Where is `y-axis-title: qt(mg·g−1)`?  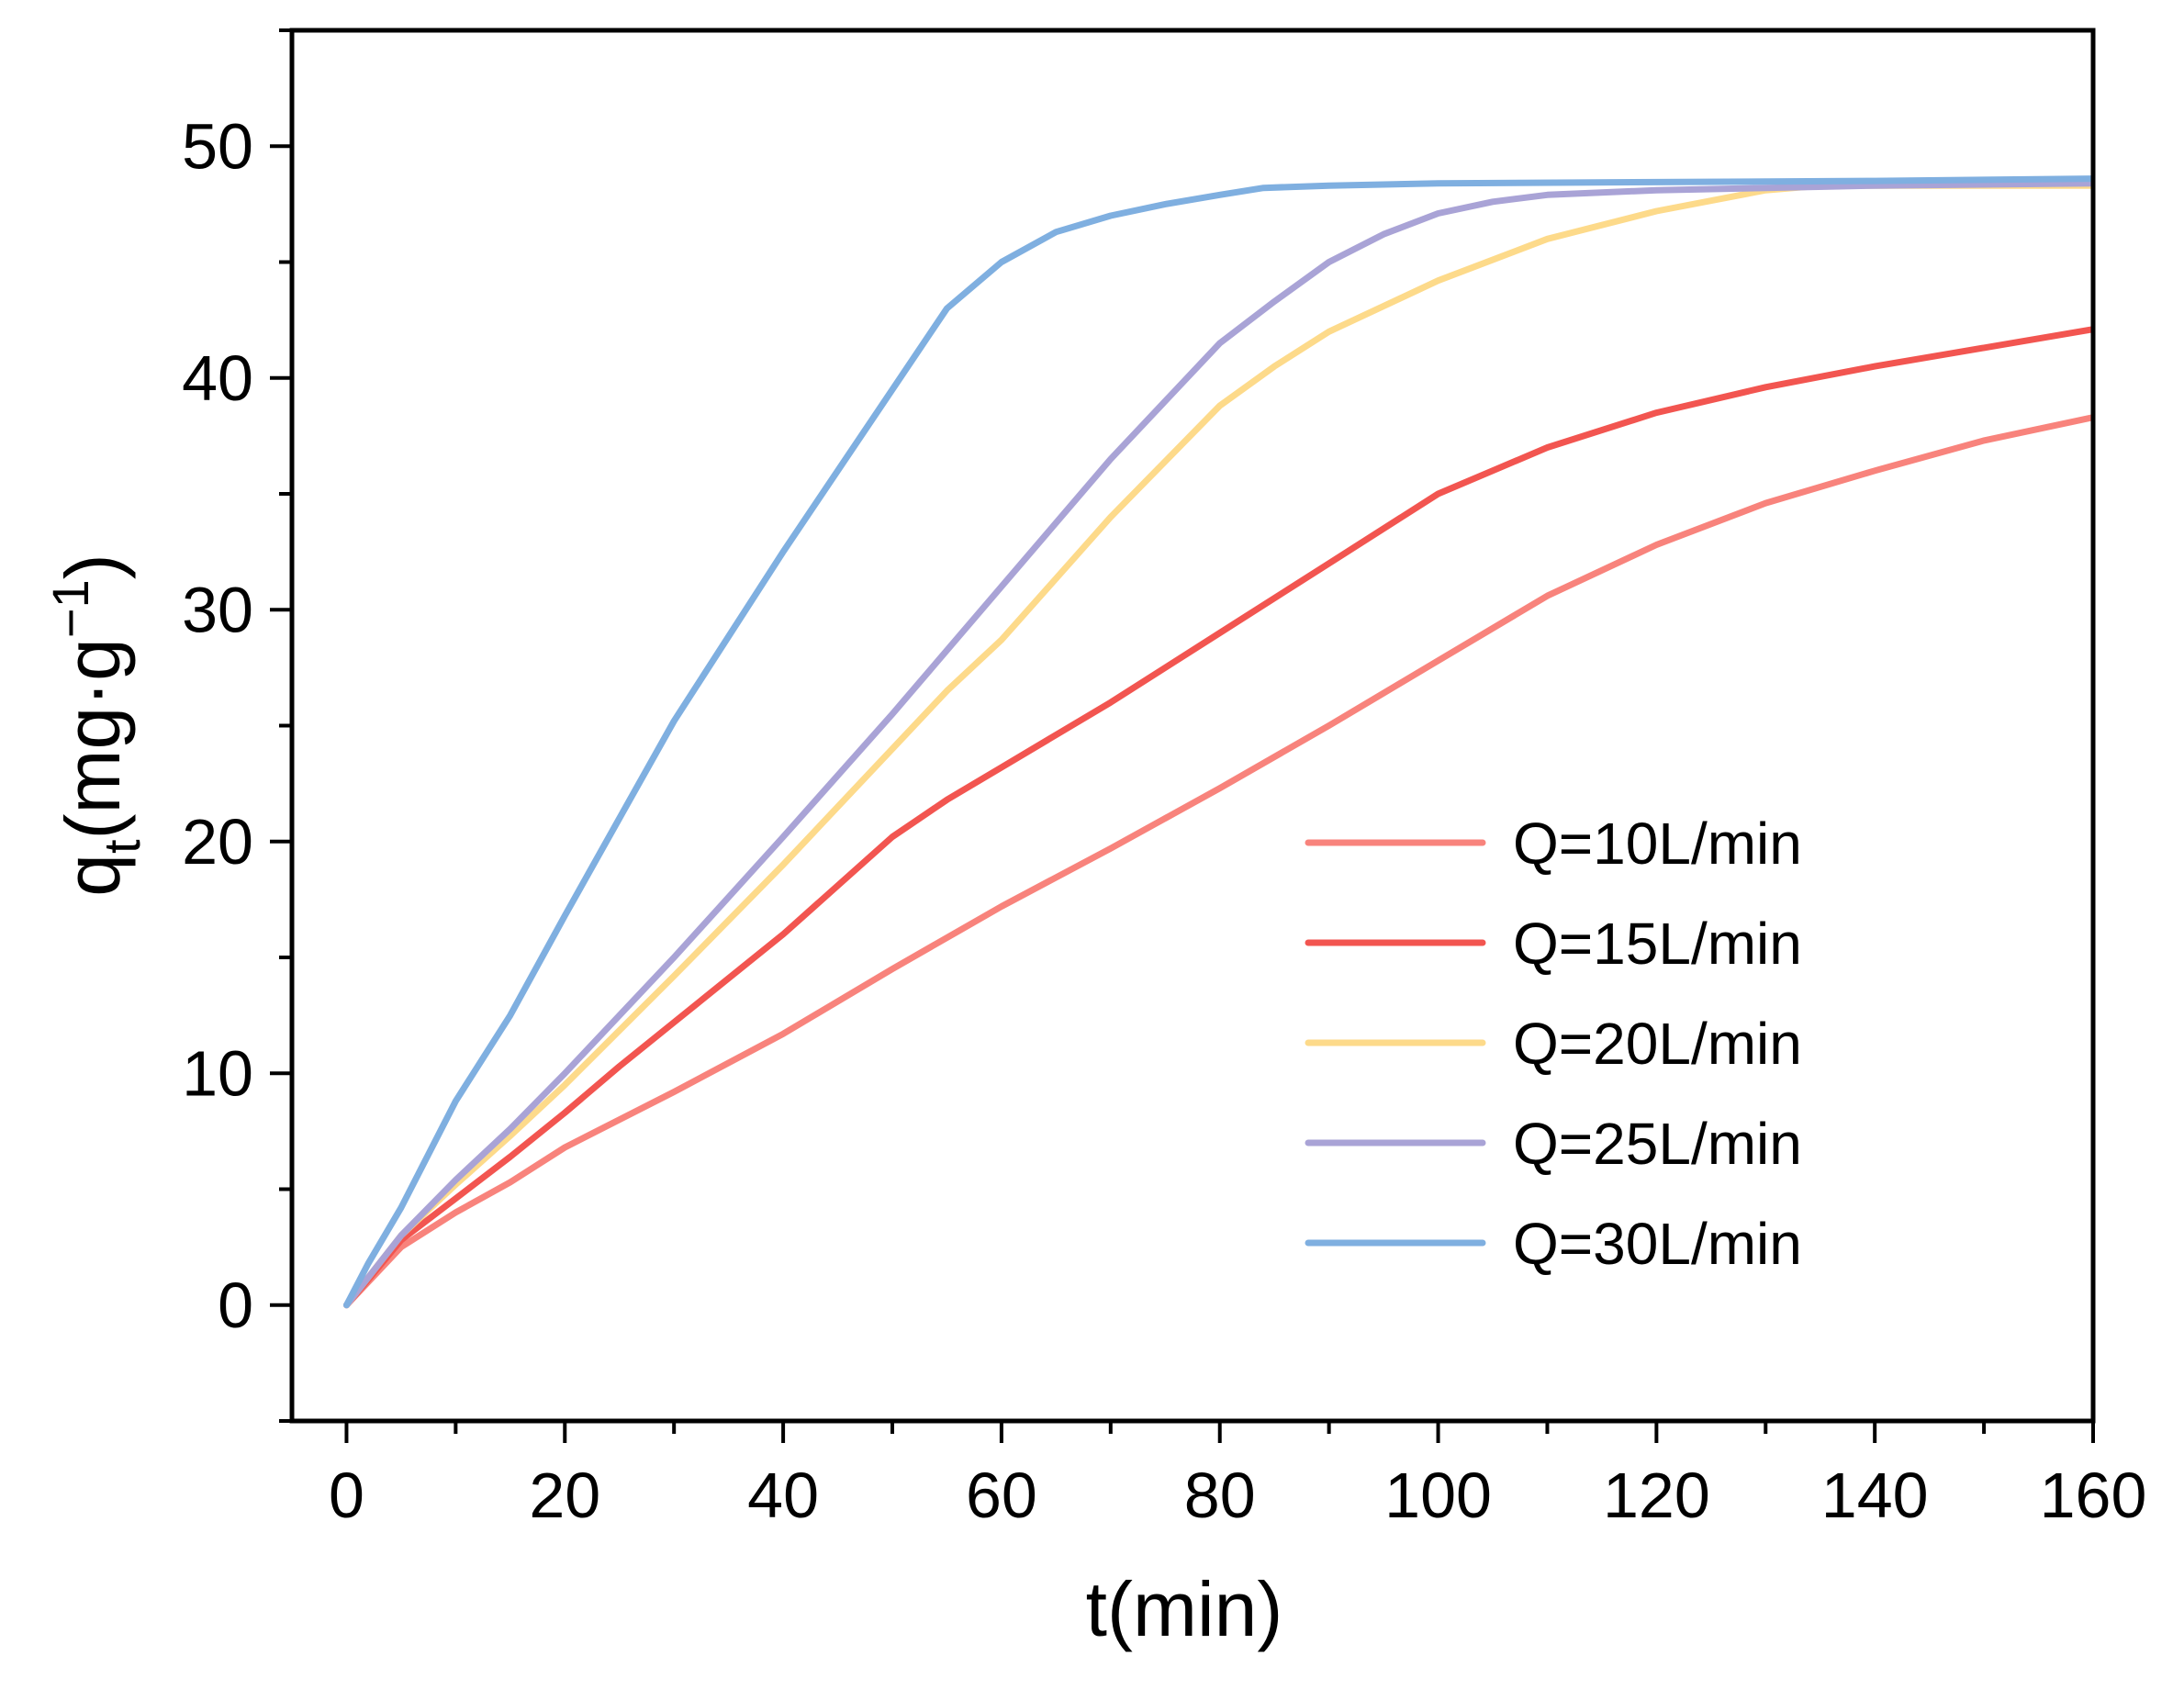 y-axis-title: qt(mg·g−1) is located at coordinates (96, 725).